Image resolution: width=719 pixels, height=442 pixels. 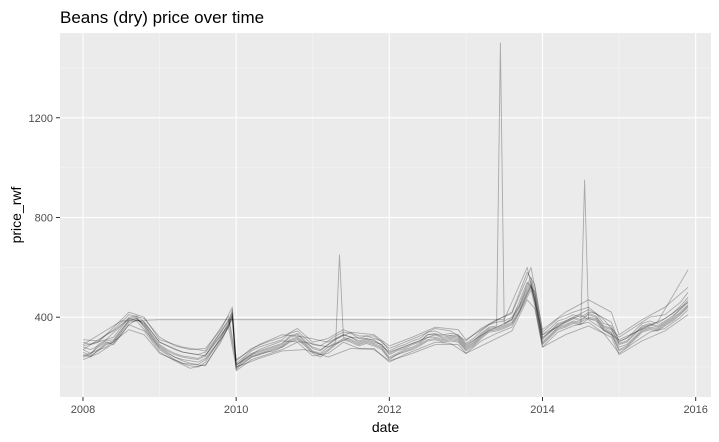 I want to click on x-axis-title: date, so click(x=385, y=427).